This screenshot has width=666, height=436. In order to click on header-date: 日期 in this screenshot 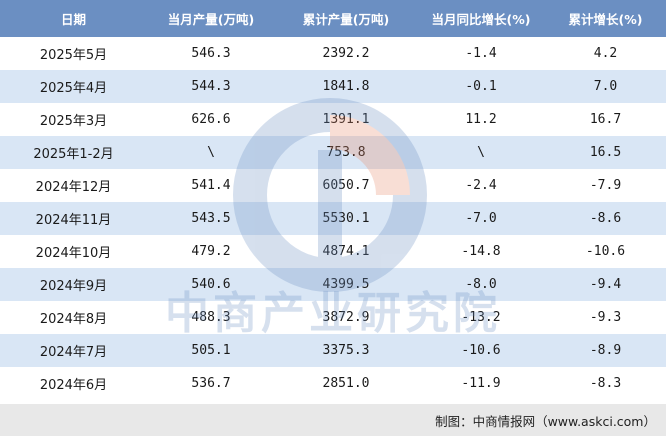, I will do `click(73, 19)`.